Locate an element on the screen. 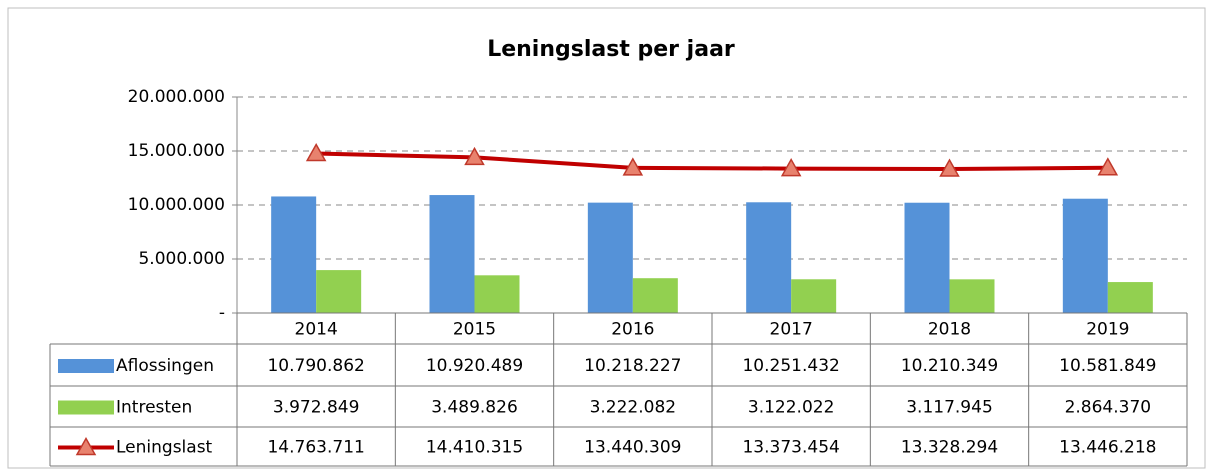  table-value: 14.410.315 is located at coordinates (474, 448).